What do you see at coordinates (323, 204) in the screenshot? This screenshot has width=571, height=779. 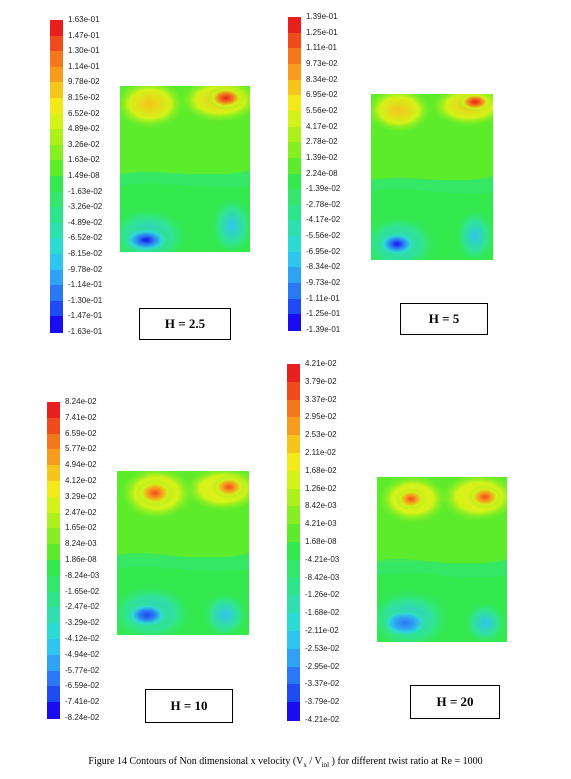 I see `colorbar-tick-label: -2.78e-02` at bounding box center [323, 204].